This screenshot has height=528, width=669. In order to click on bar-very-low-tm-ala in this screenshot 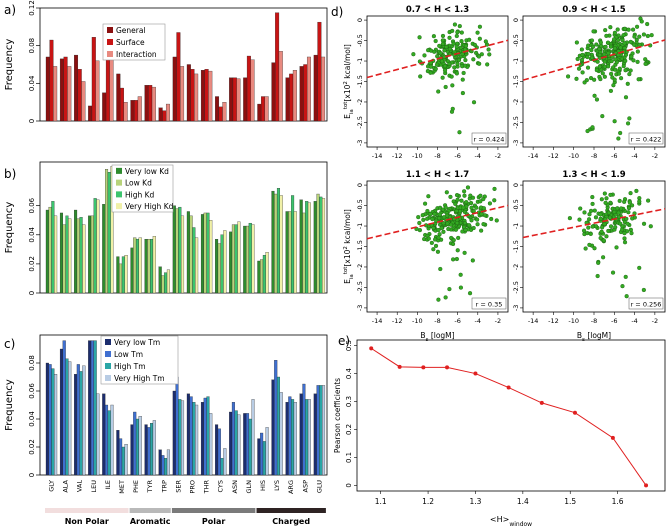, I will do `click(61, 412)`.